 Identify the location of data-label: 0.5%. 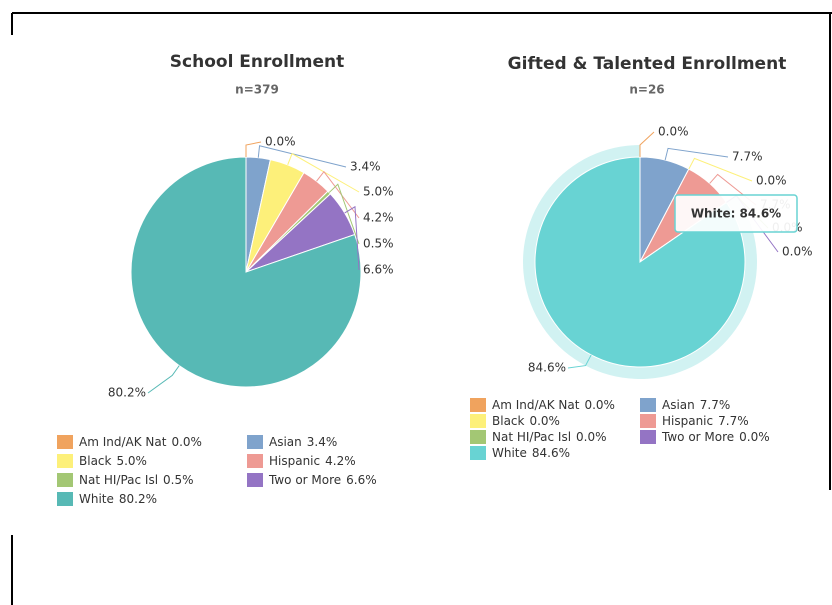
(378, 244).